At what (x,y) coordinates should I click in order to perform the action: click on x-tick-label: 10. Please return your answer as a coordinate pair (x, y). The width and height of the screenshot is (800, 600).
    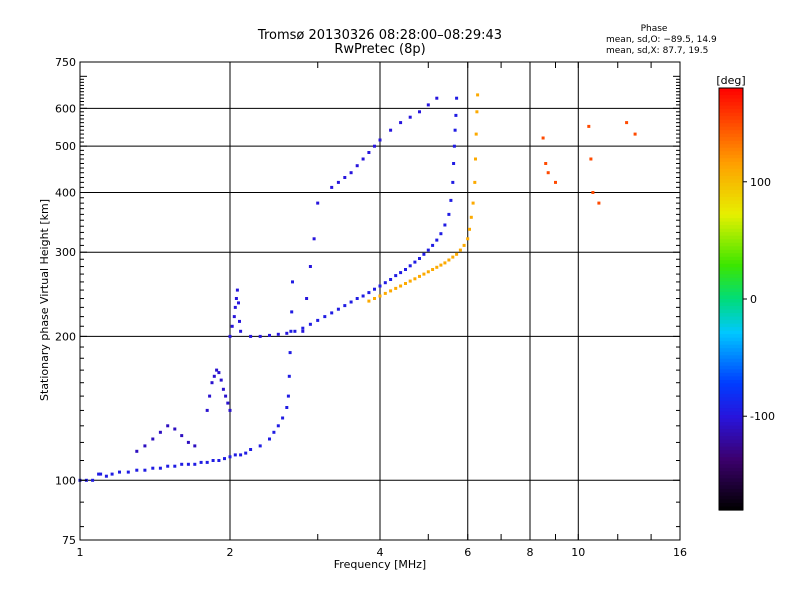
    Looking at the image, I should click on (578, 552).